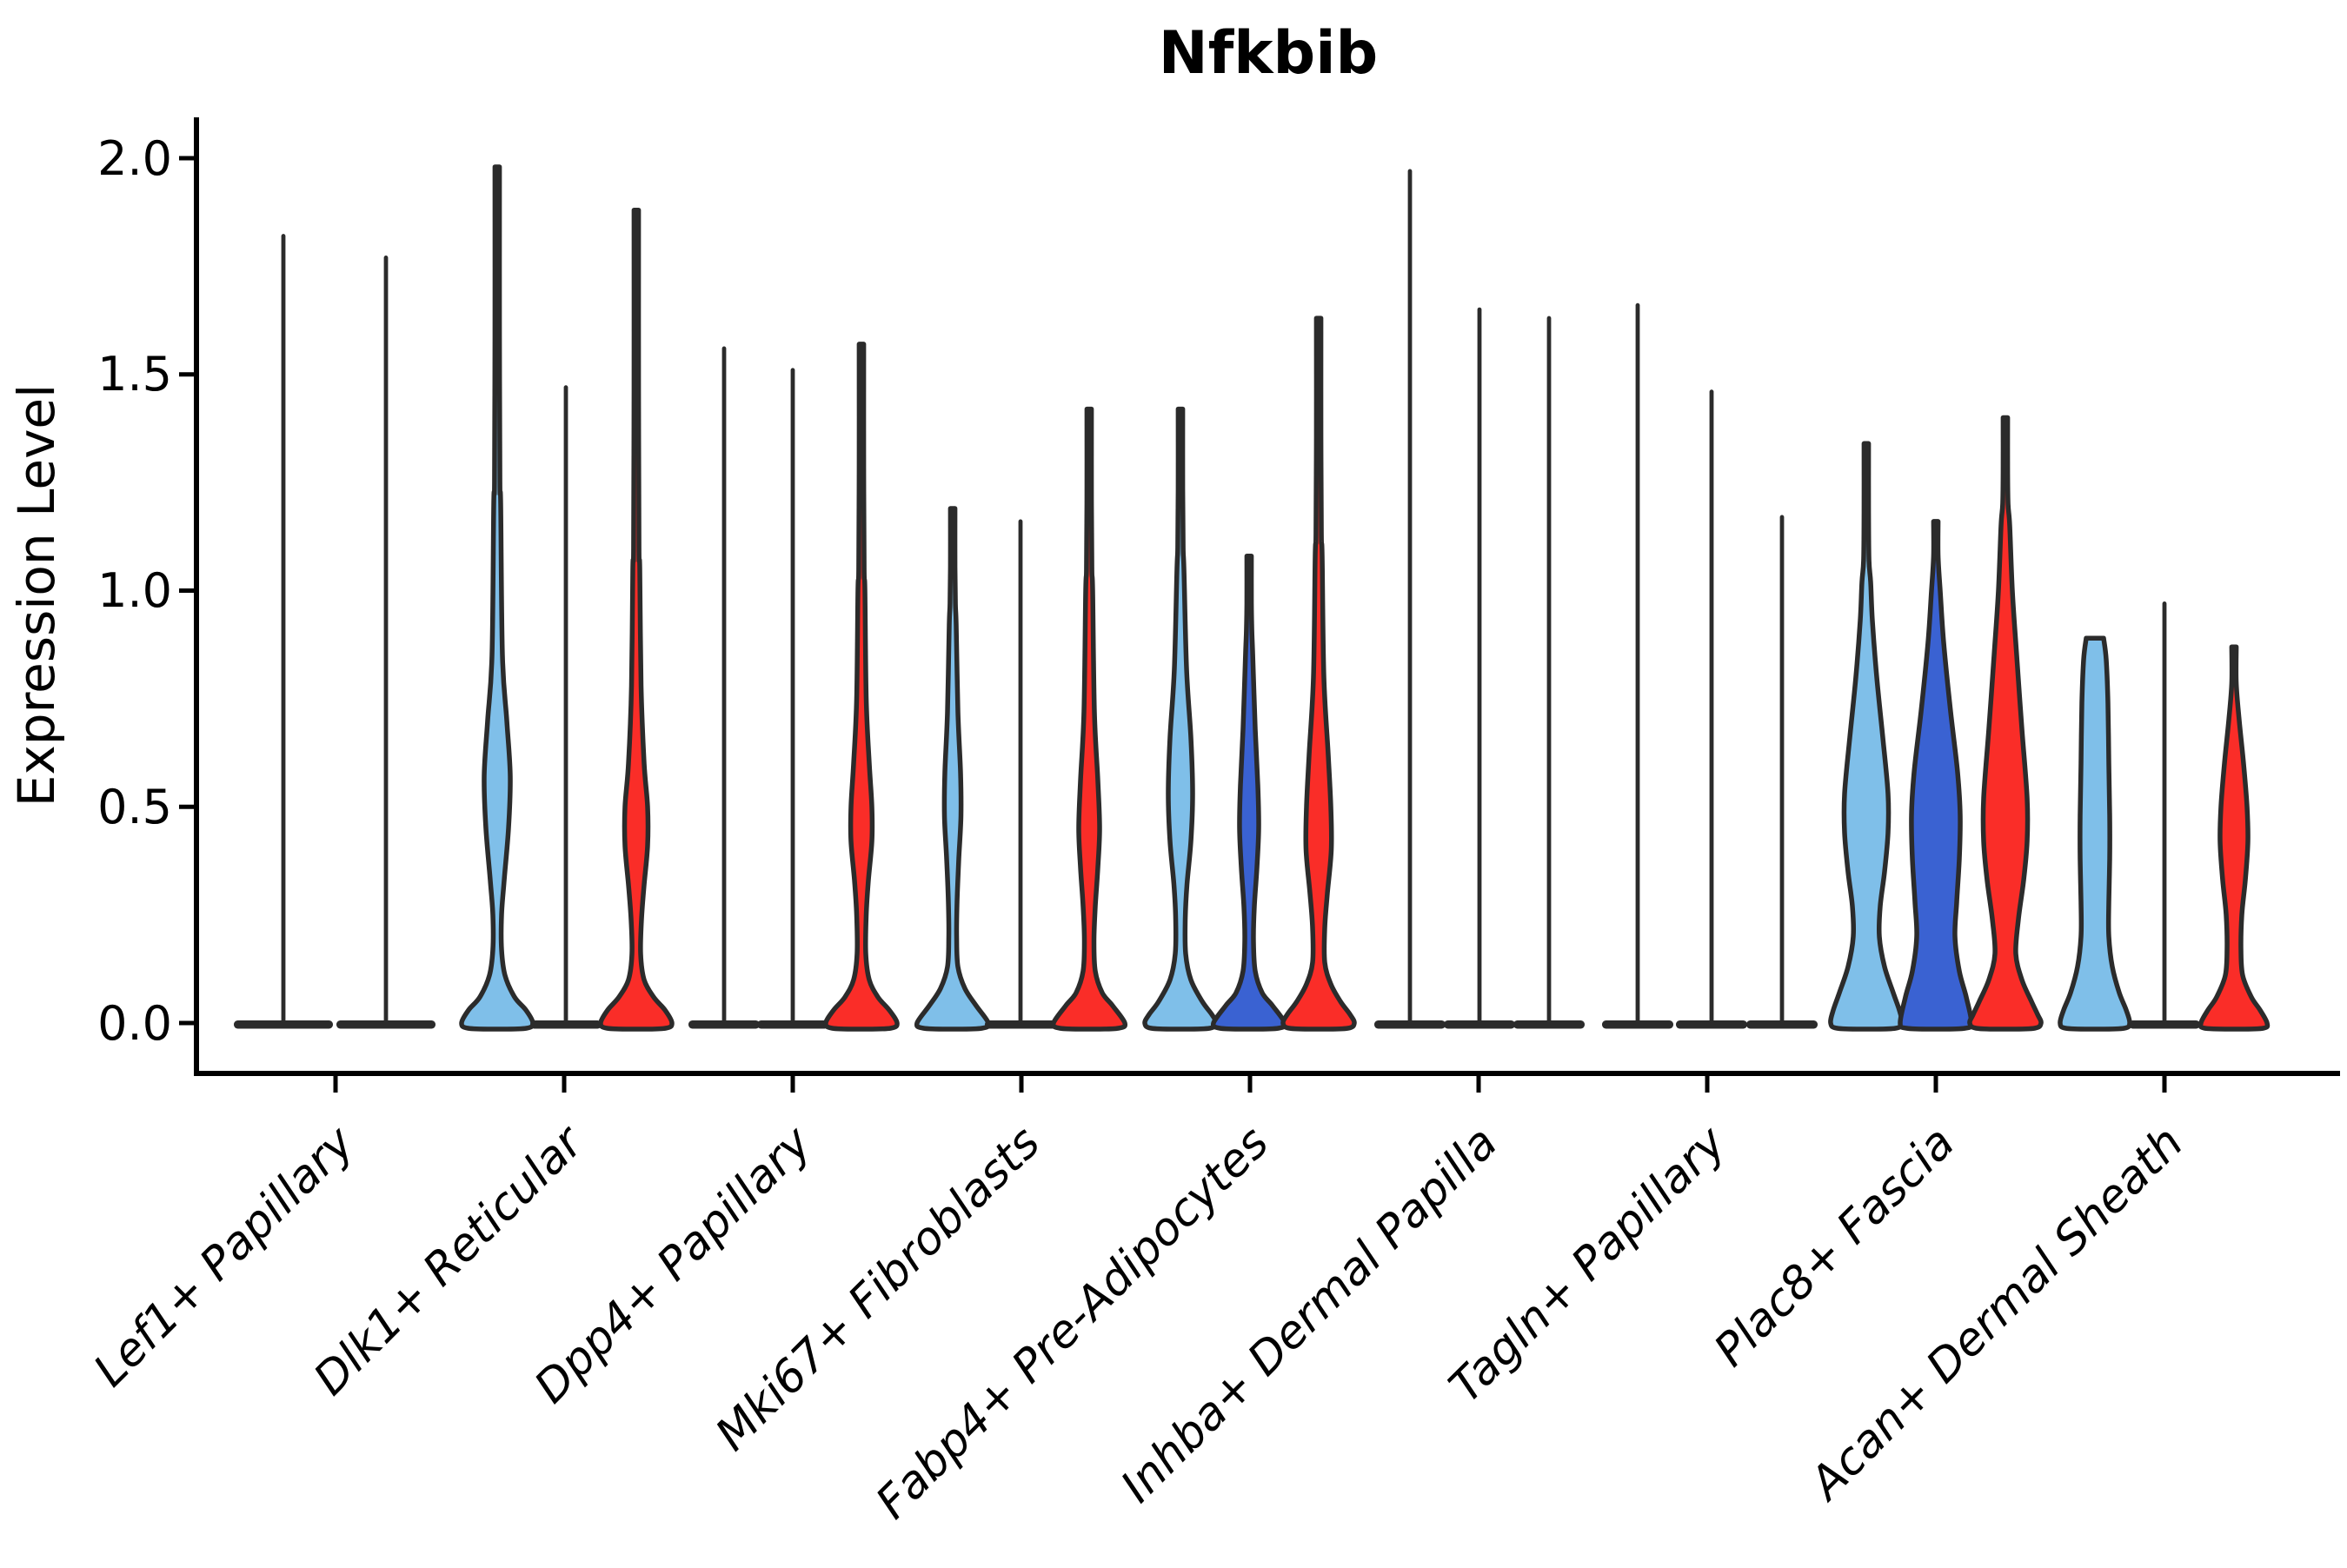 Image resolution: width=2347 pixels, height=1568 pixels. I want to click on y-tick-label-2.0: 2.0, so click(134, 158).